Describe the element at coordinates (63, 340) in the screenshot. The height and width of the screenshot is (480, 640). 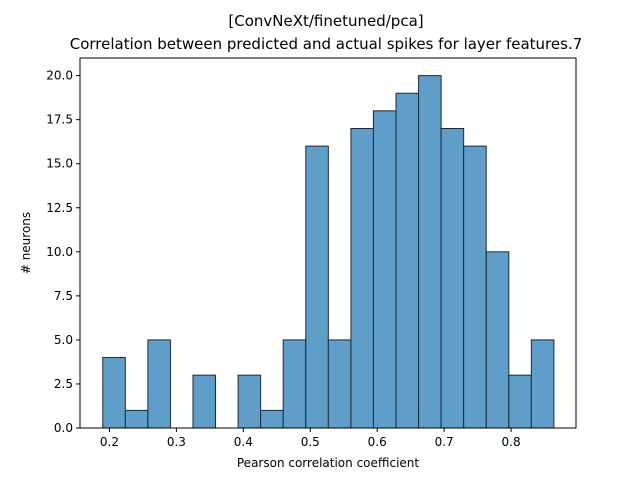
I see `y-tick-label: 5.0` at that location.